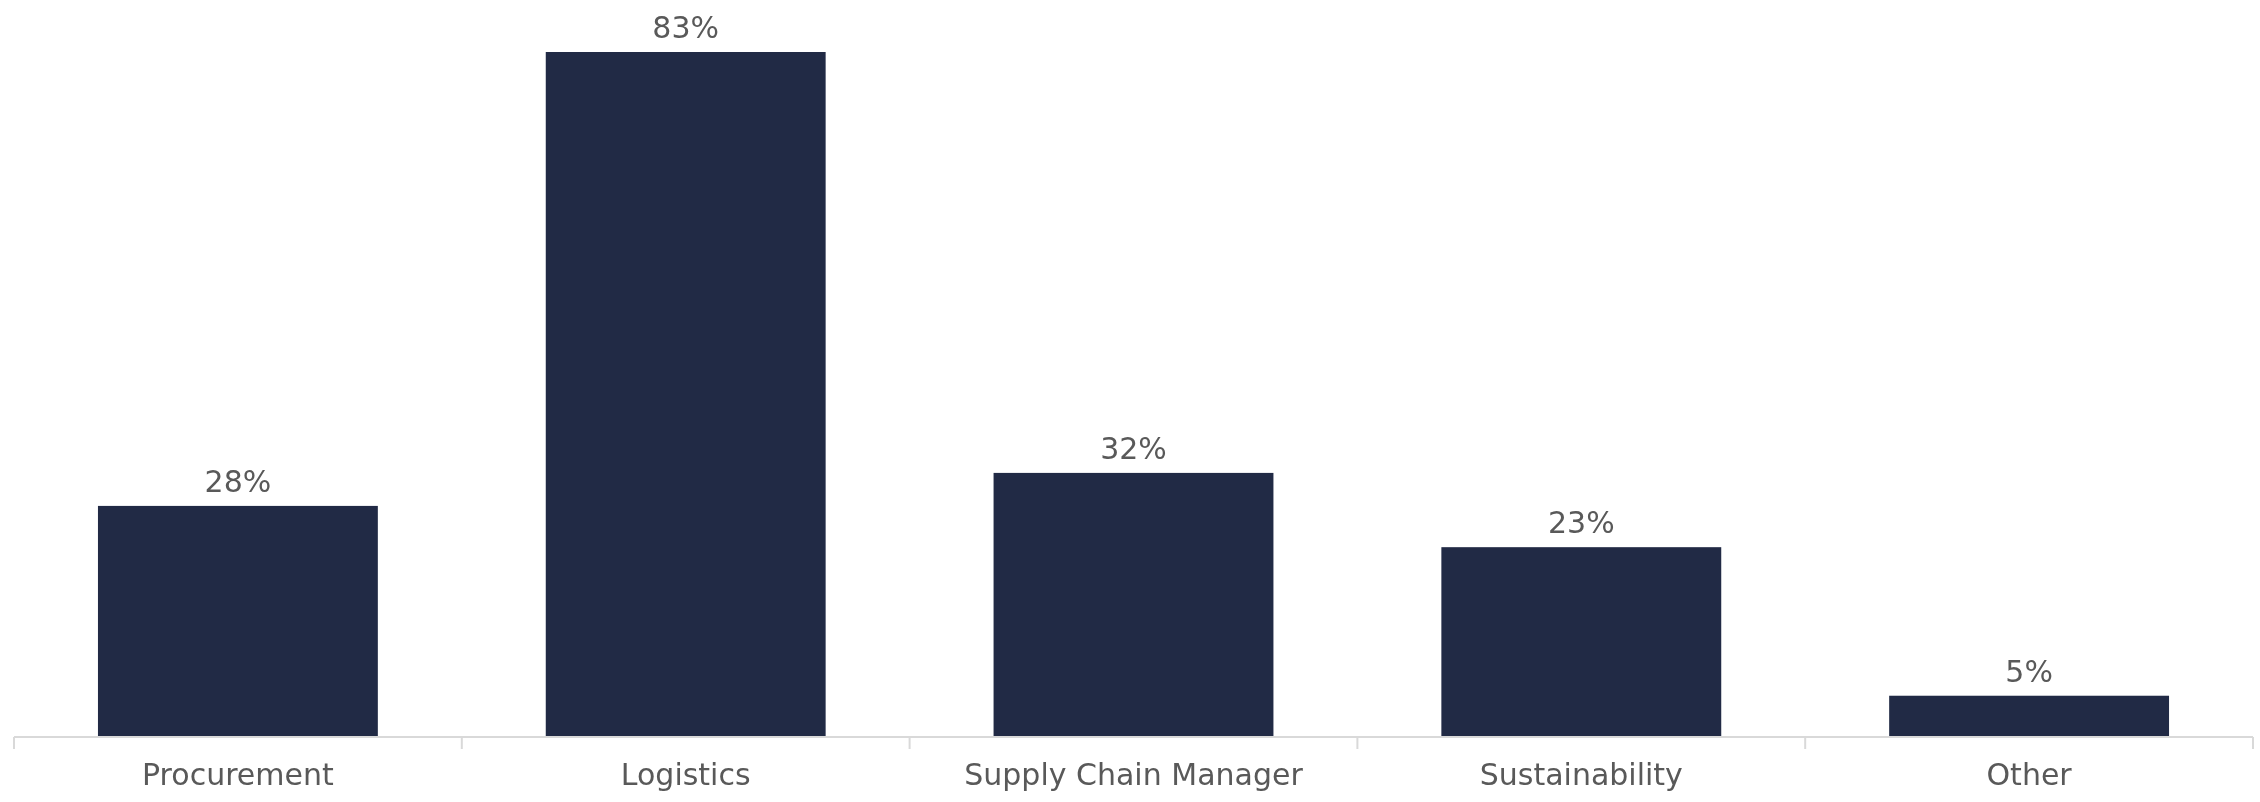  What do you see at coordinates (1134, 774) in the screenshot?
I see `x-tick-label: Supply Chain Manager` at bounding box center [1134, 774].